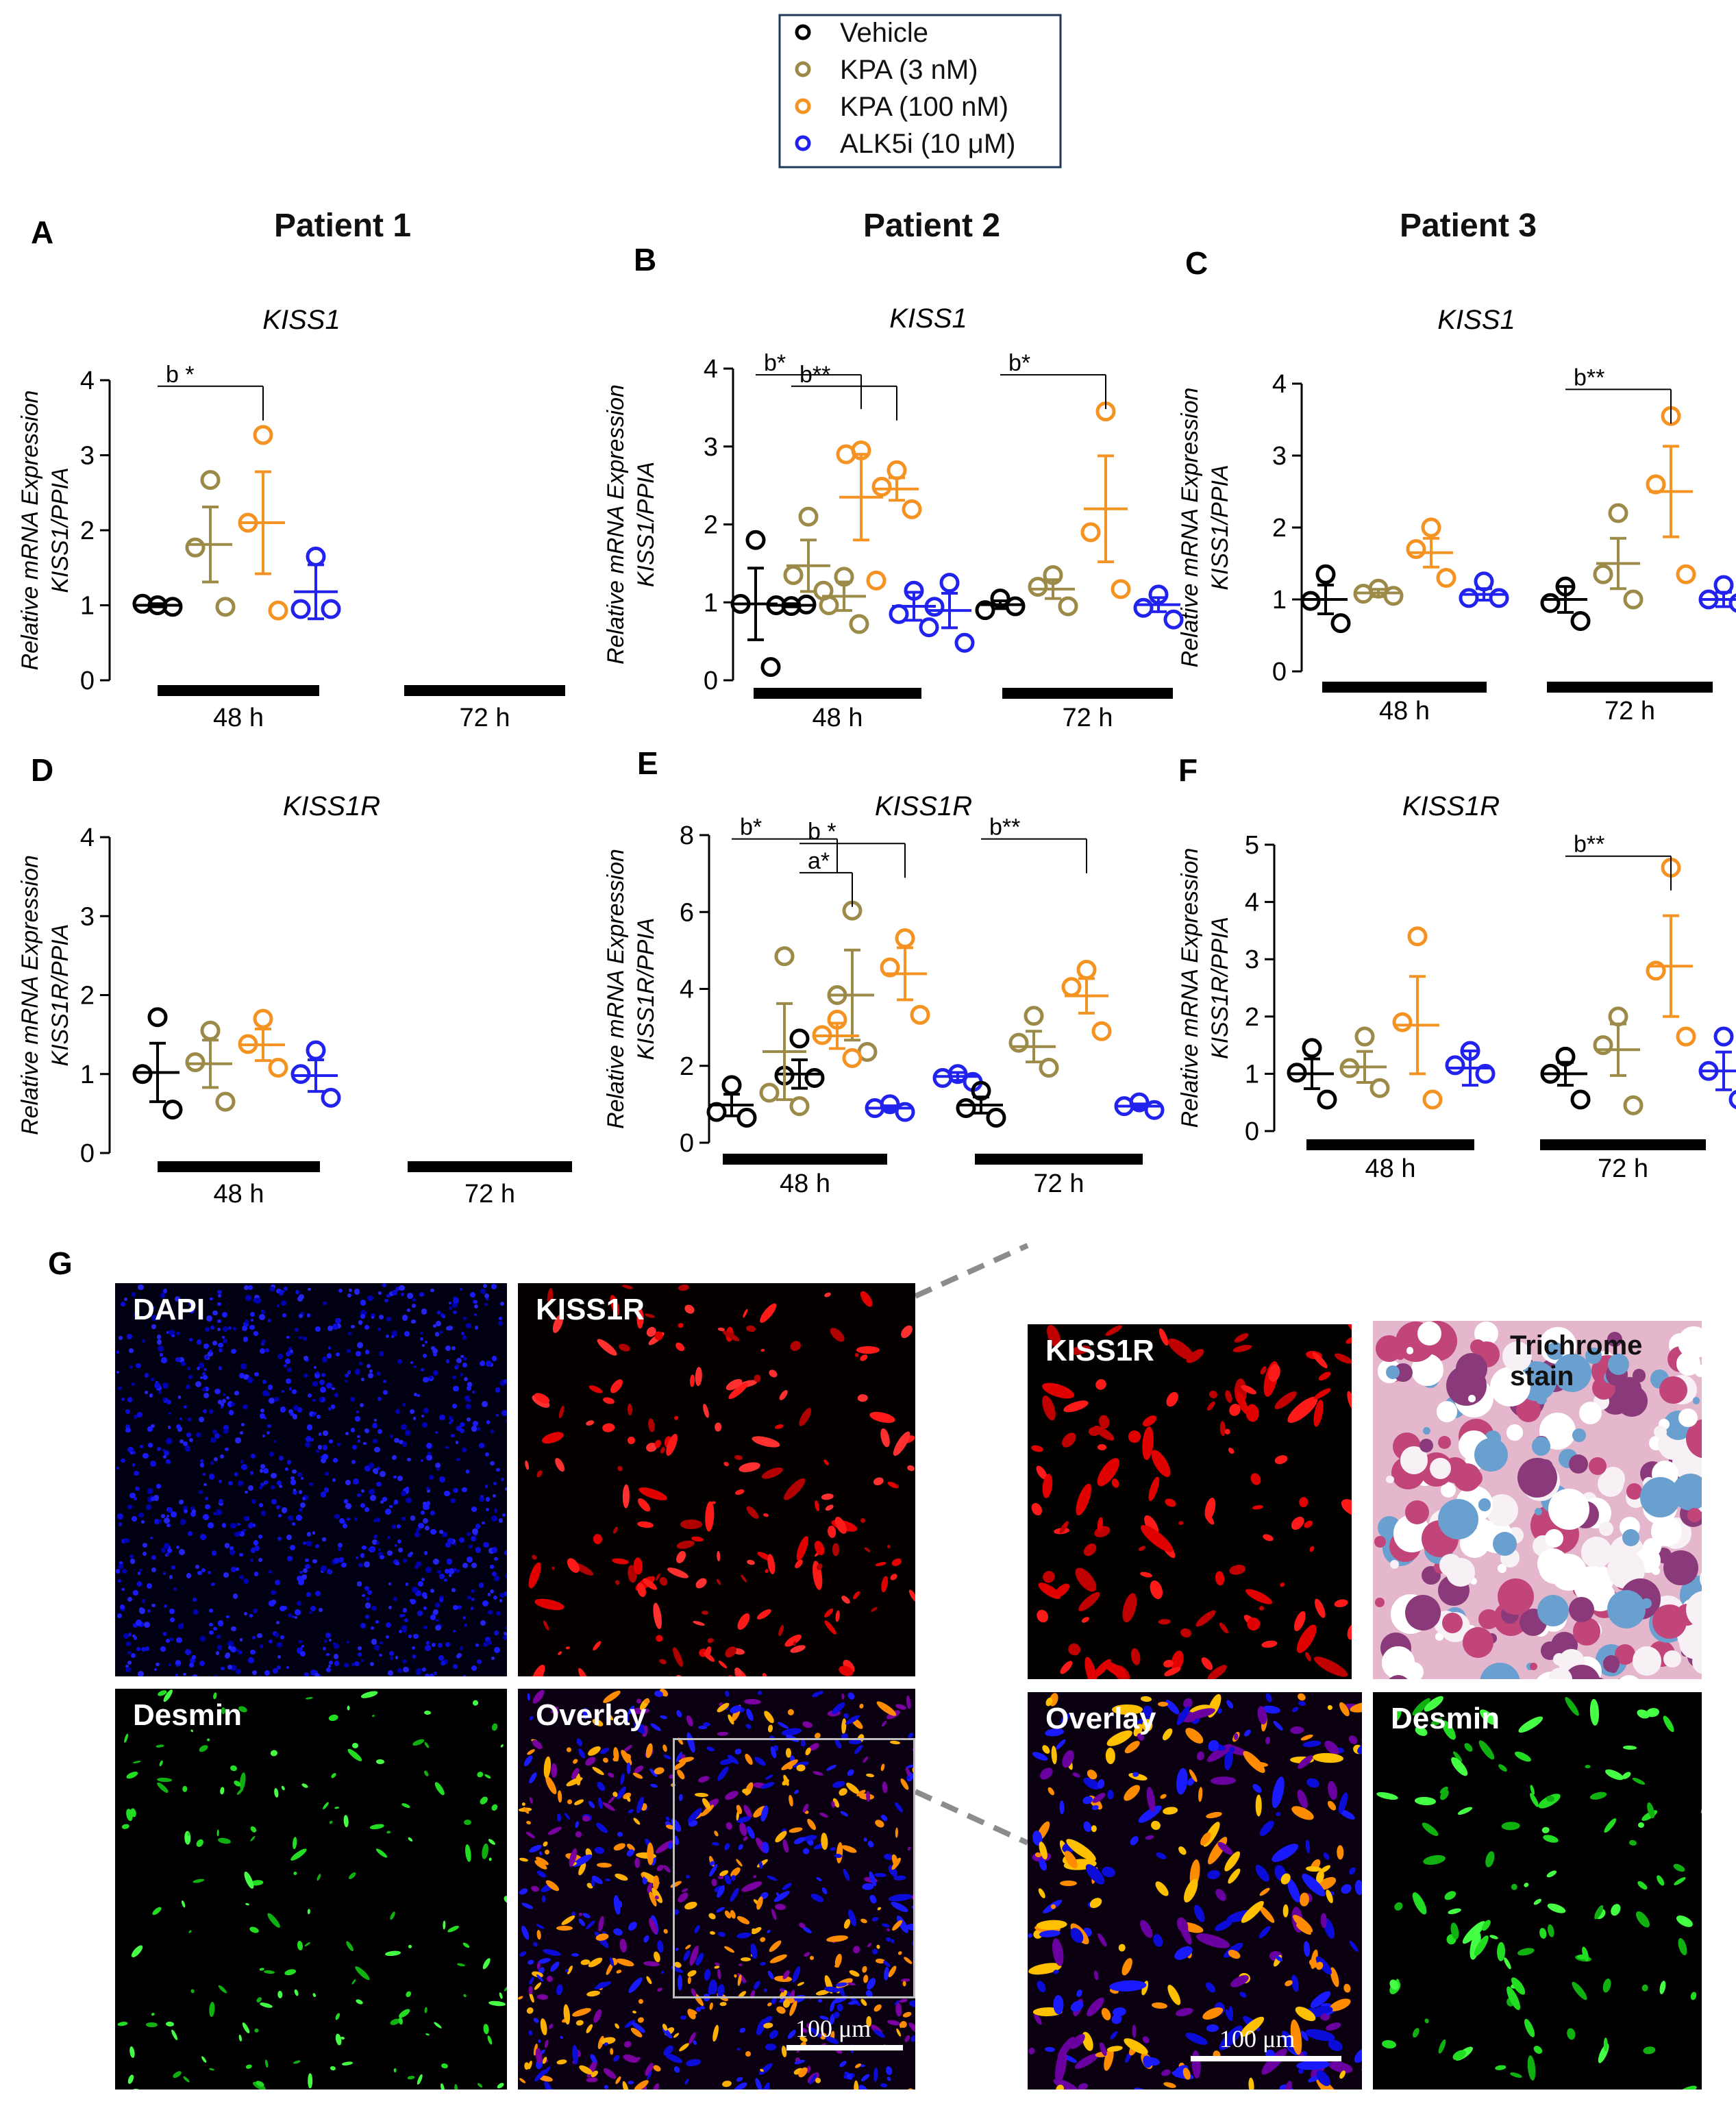  What do you see at coordinates (646, 524) in the screenshot?
I see `y-axis-label-line-1: KISS1/PPIA` at bounding box center [646, 524].